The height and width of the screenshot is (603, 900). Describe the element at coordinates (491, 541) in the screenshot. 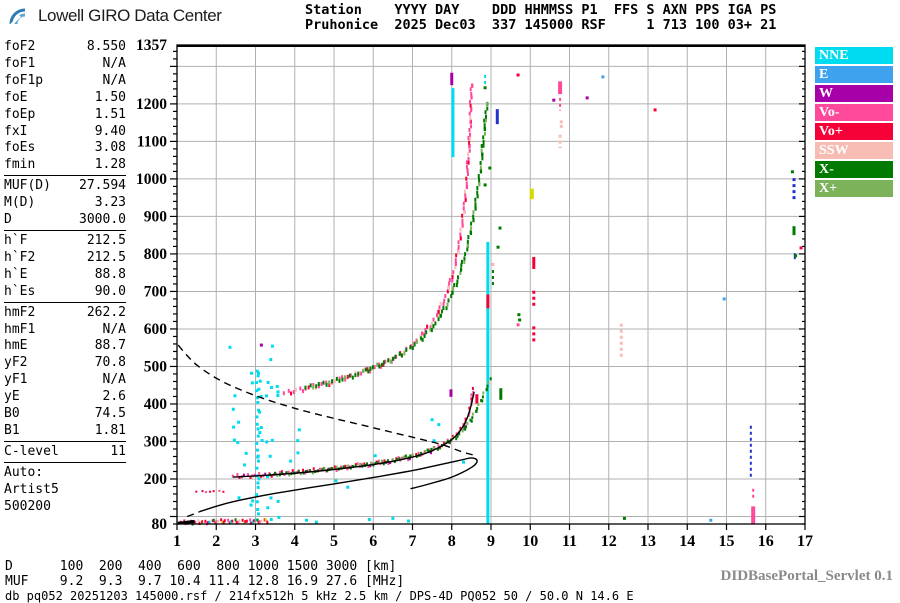

I see `x-axis-label: 9` at that location.